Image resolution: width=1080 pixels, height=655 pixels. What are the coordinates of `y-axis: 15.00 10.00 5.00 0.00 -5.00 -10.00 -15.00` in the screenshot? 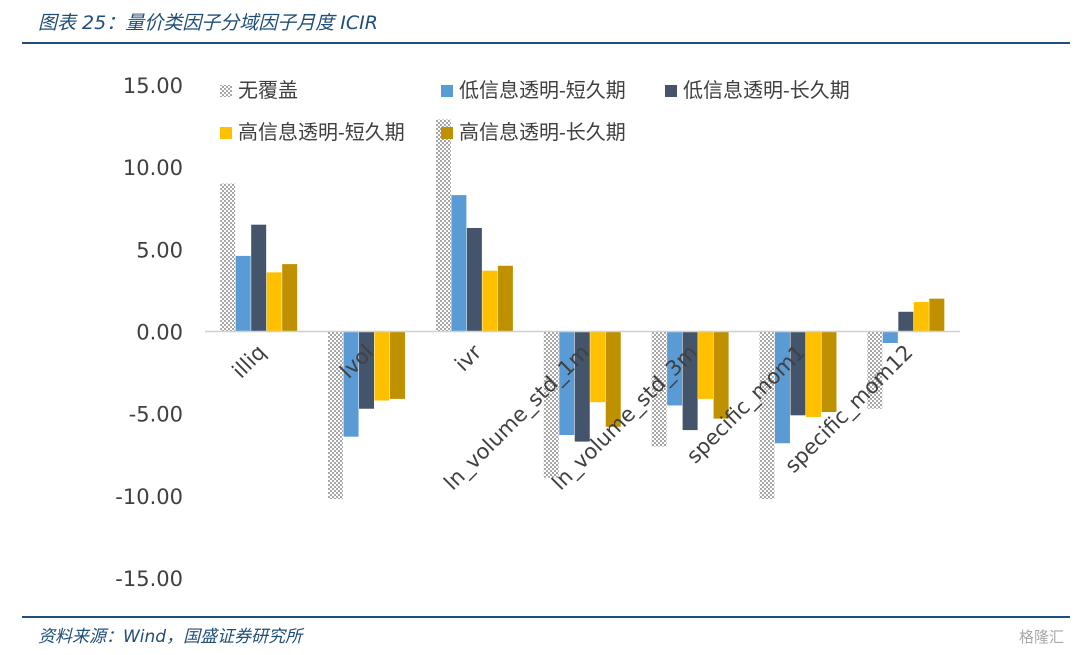 It's located at (149, 332).